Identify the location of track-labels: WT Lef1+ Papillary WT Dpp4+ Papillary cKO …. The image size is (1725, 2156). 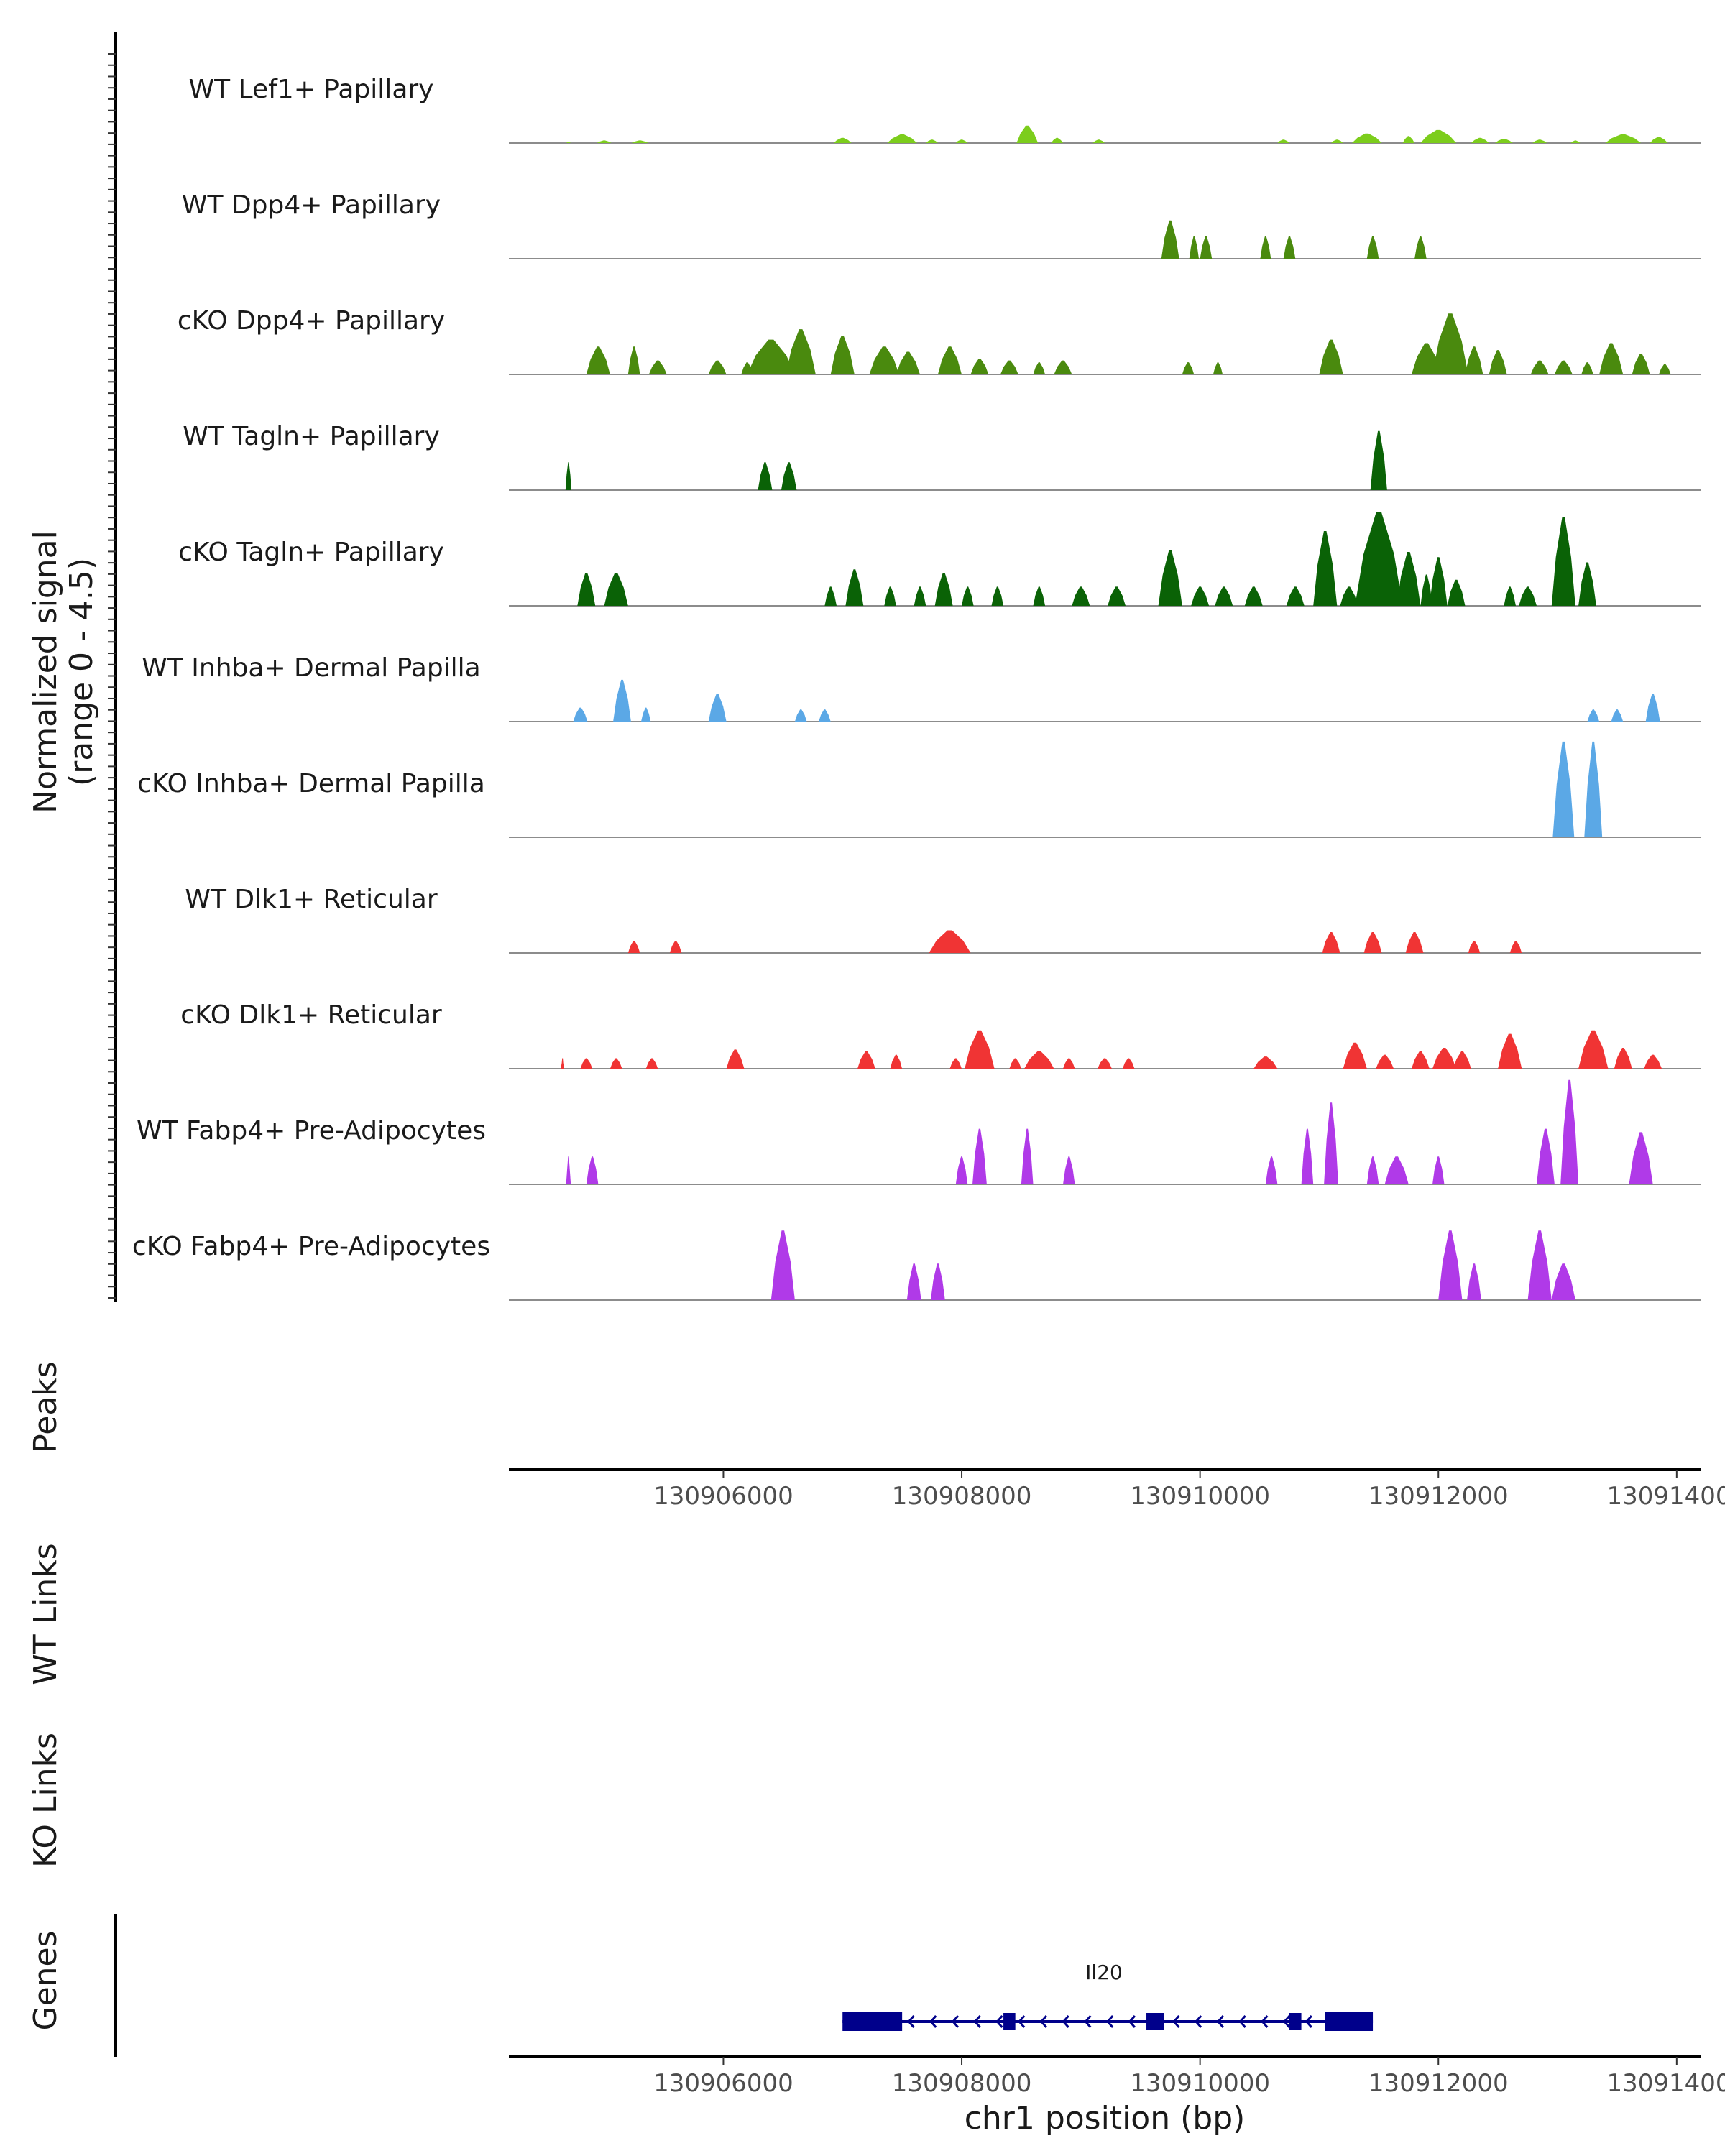
(311, 668).